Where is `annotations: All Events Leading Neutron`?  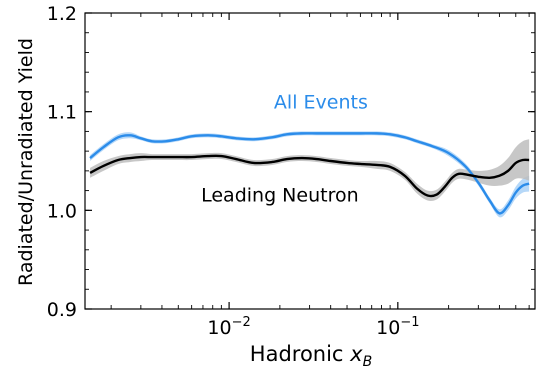
annotations: All Events Leading Neutron is located at coordinates (284, 149).